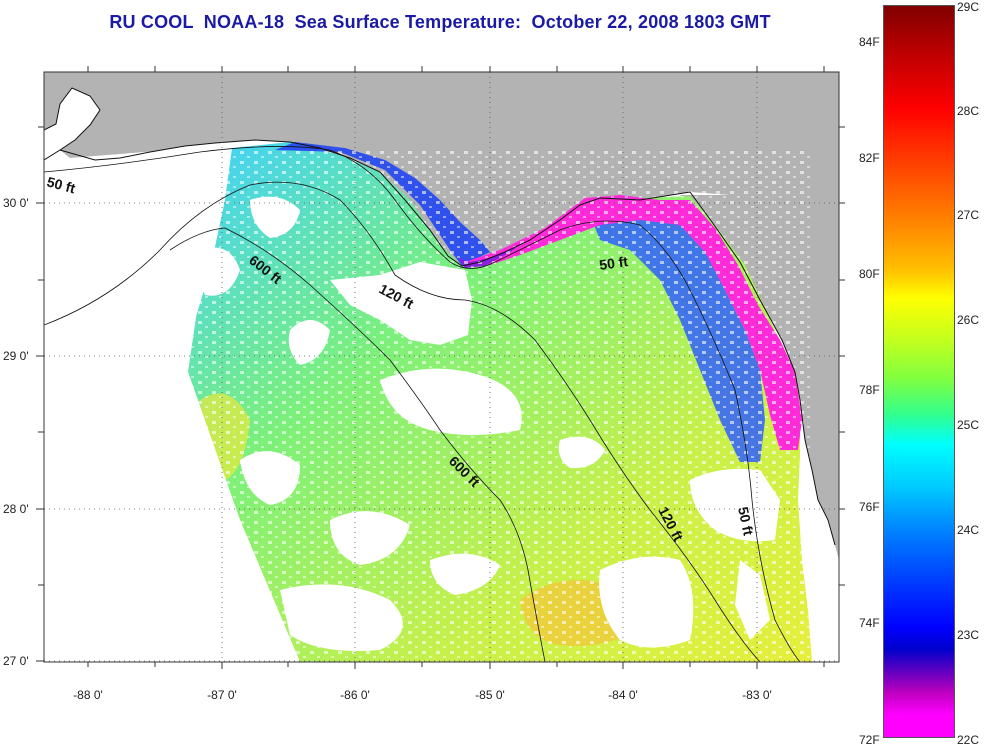 The width and height of the screenshot is (992, 754). Describe the element at coordinates (869, 158) in the screenshot. I see `colorbar-tick-f: 82F` at that location.